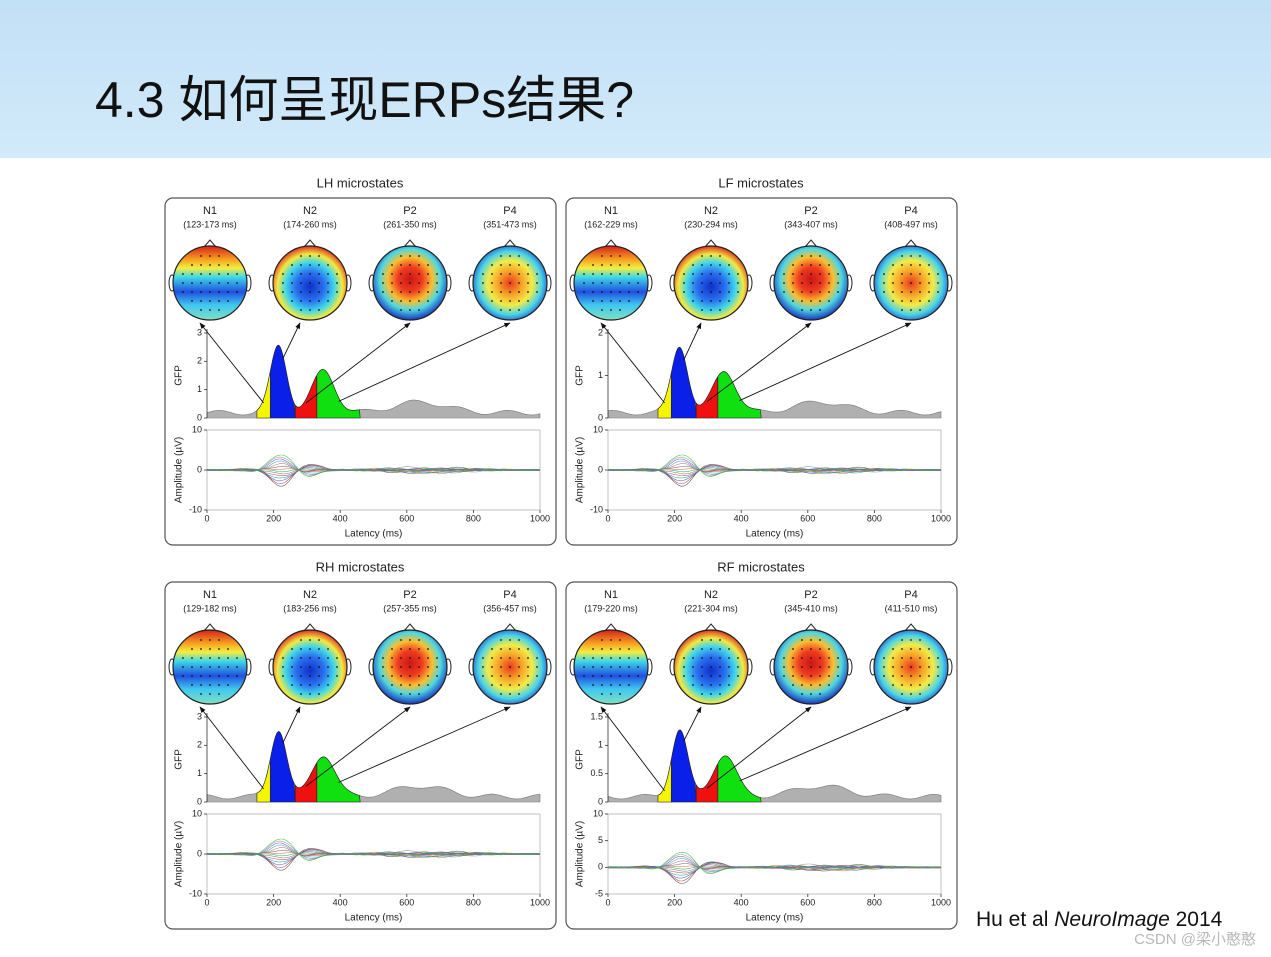  I want to click on panel-title: LH microstates, so click(360, 182).